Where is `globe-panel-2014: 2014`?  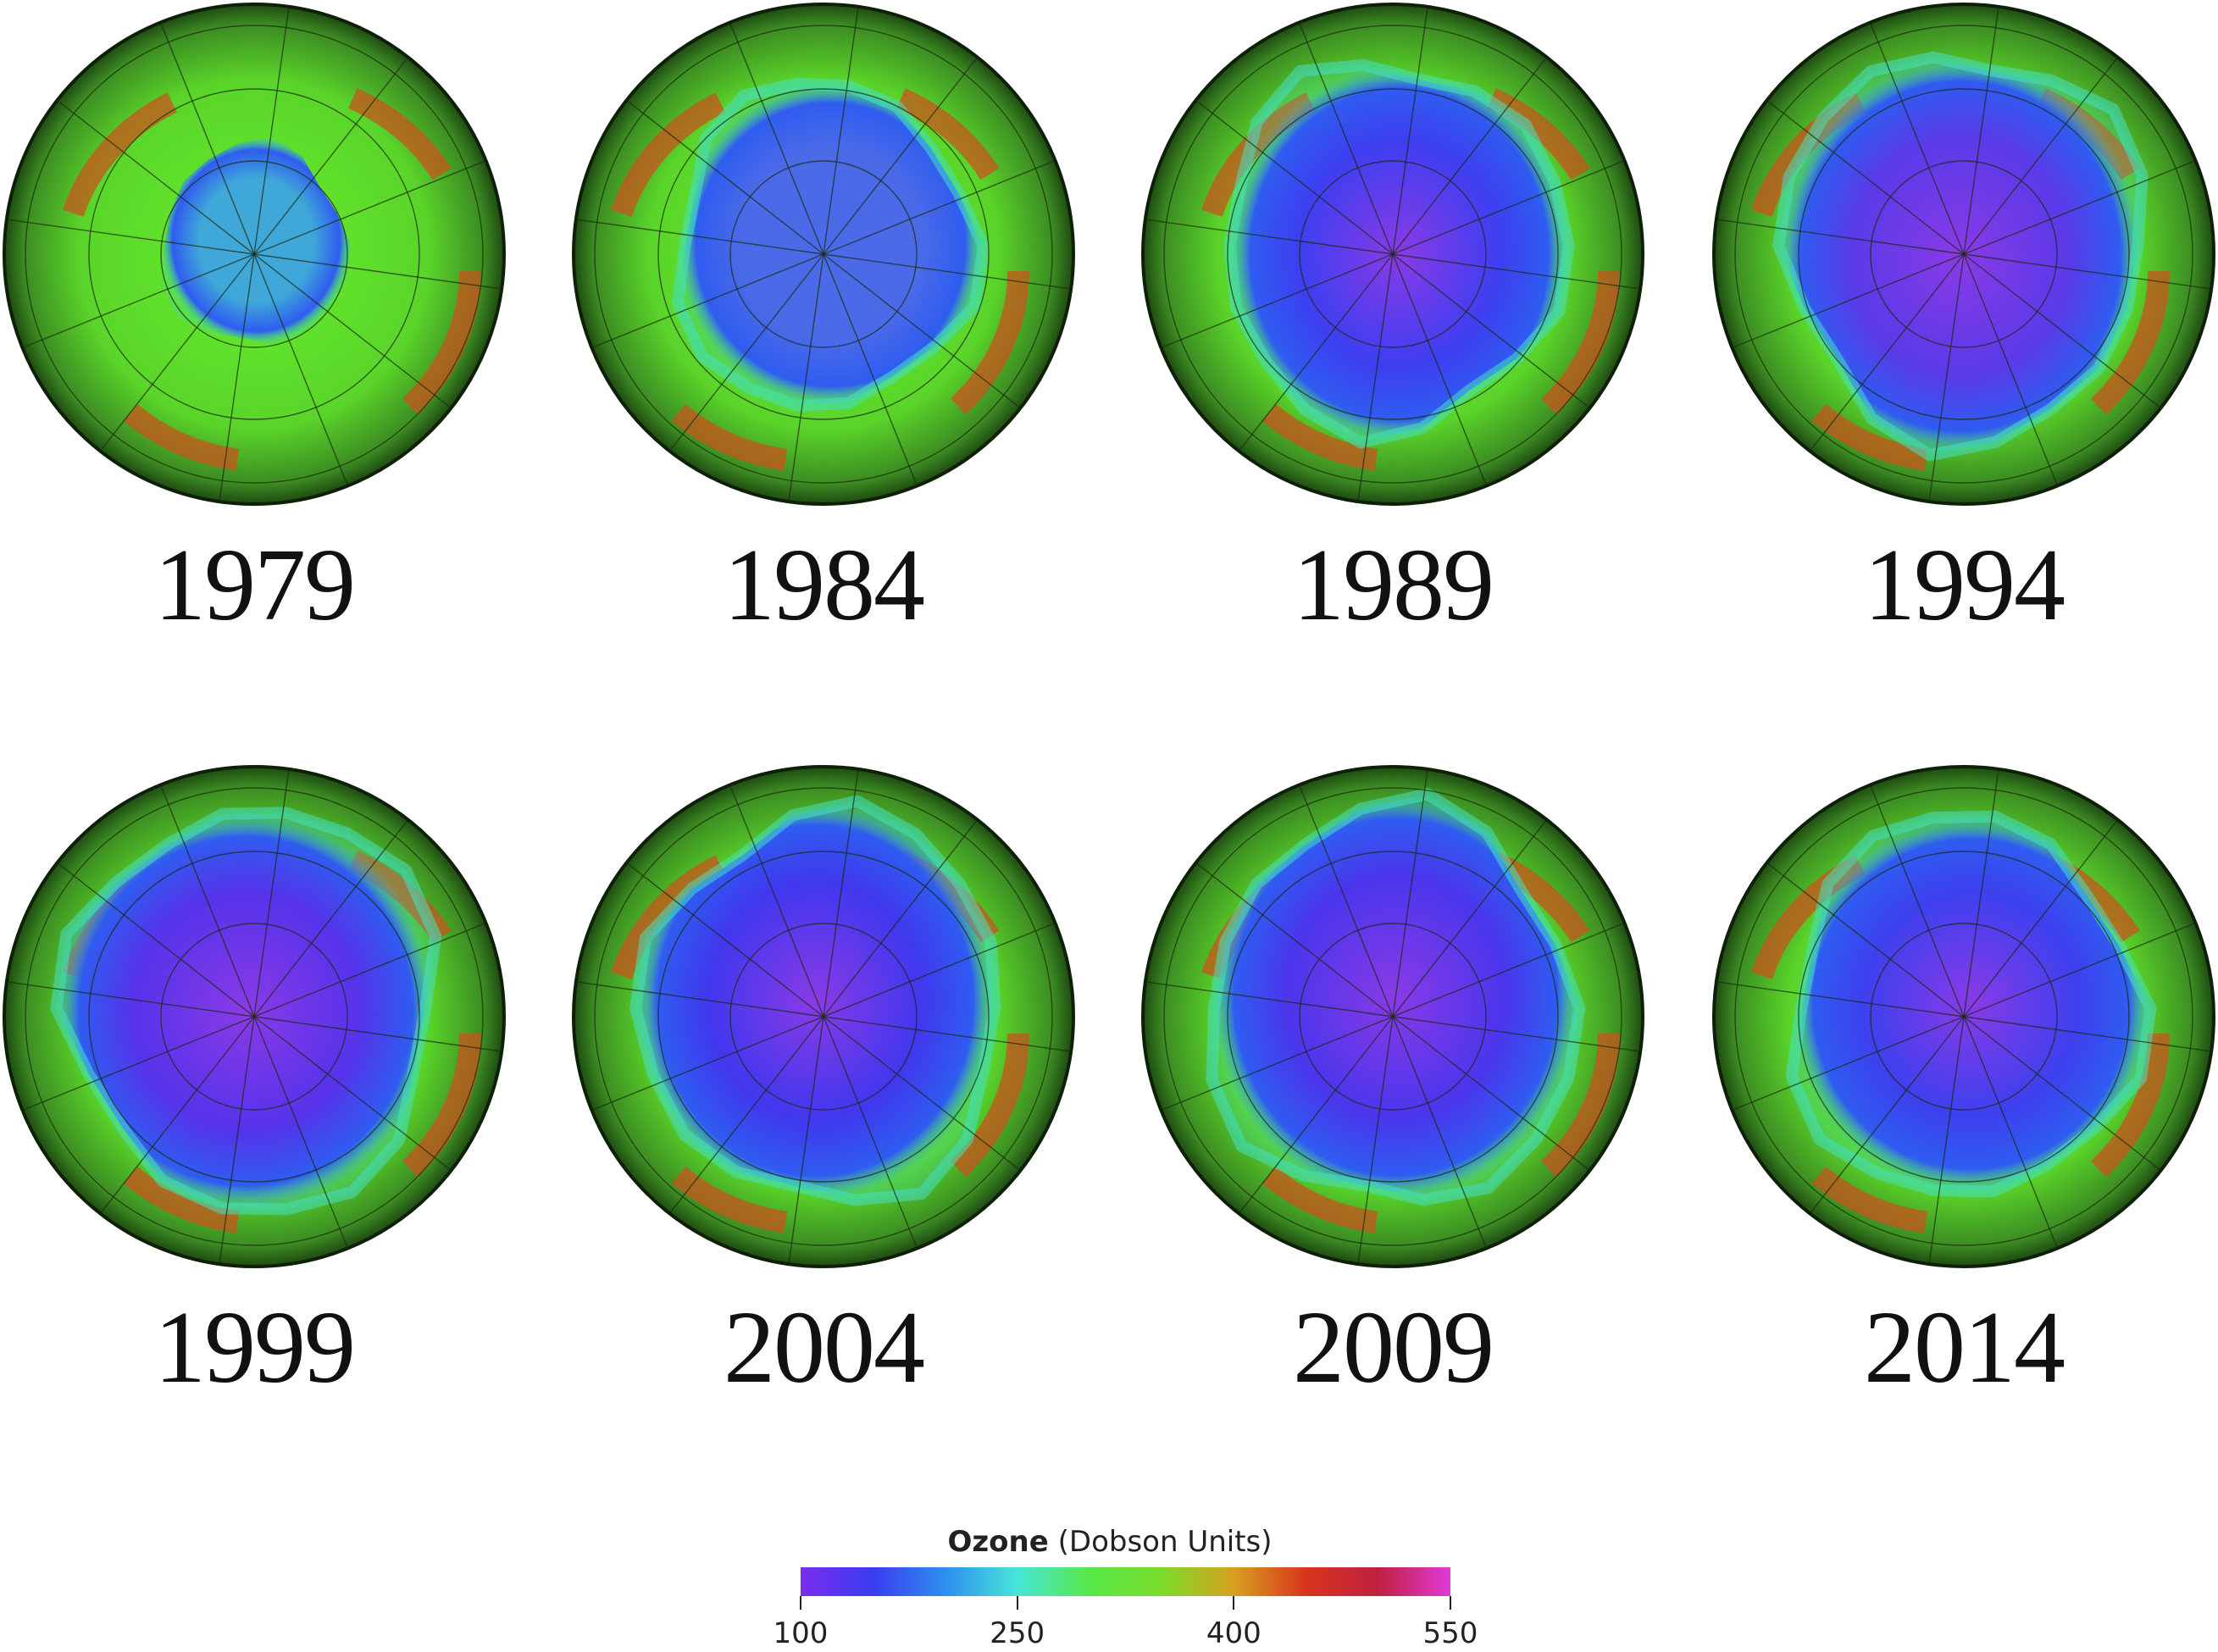 globe-panel-2014: 2014 is located at coordinates (1964, 1084).